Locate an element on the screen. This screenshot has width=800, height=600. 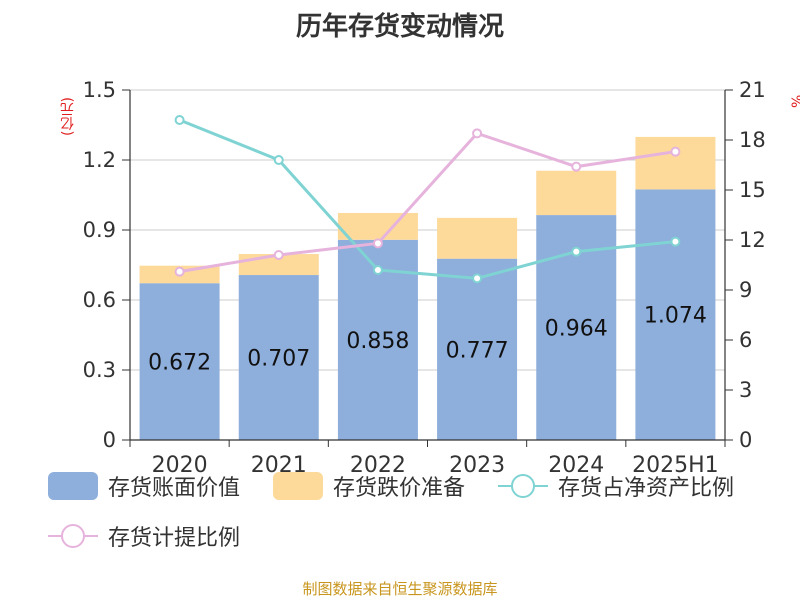
y-right-tick-label: 18 is located at coordinates (752, 140).